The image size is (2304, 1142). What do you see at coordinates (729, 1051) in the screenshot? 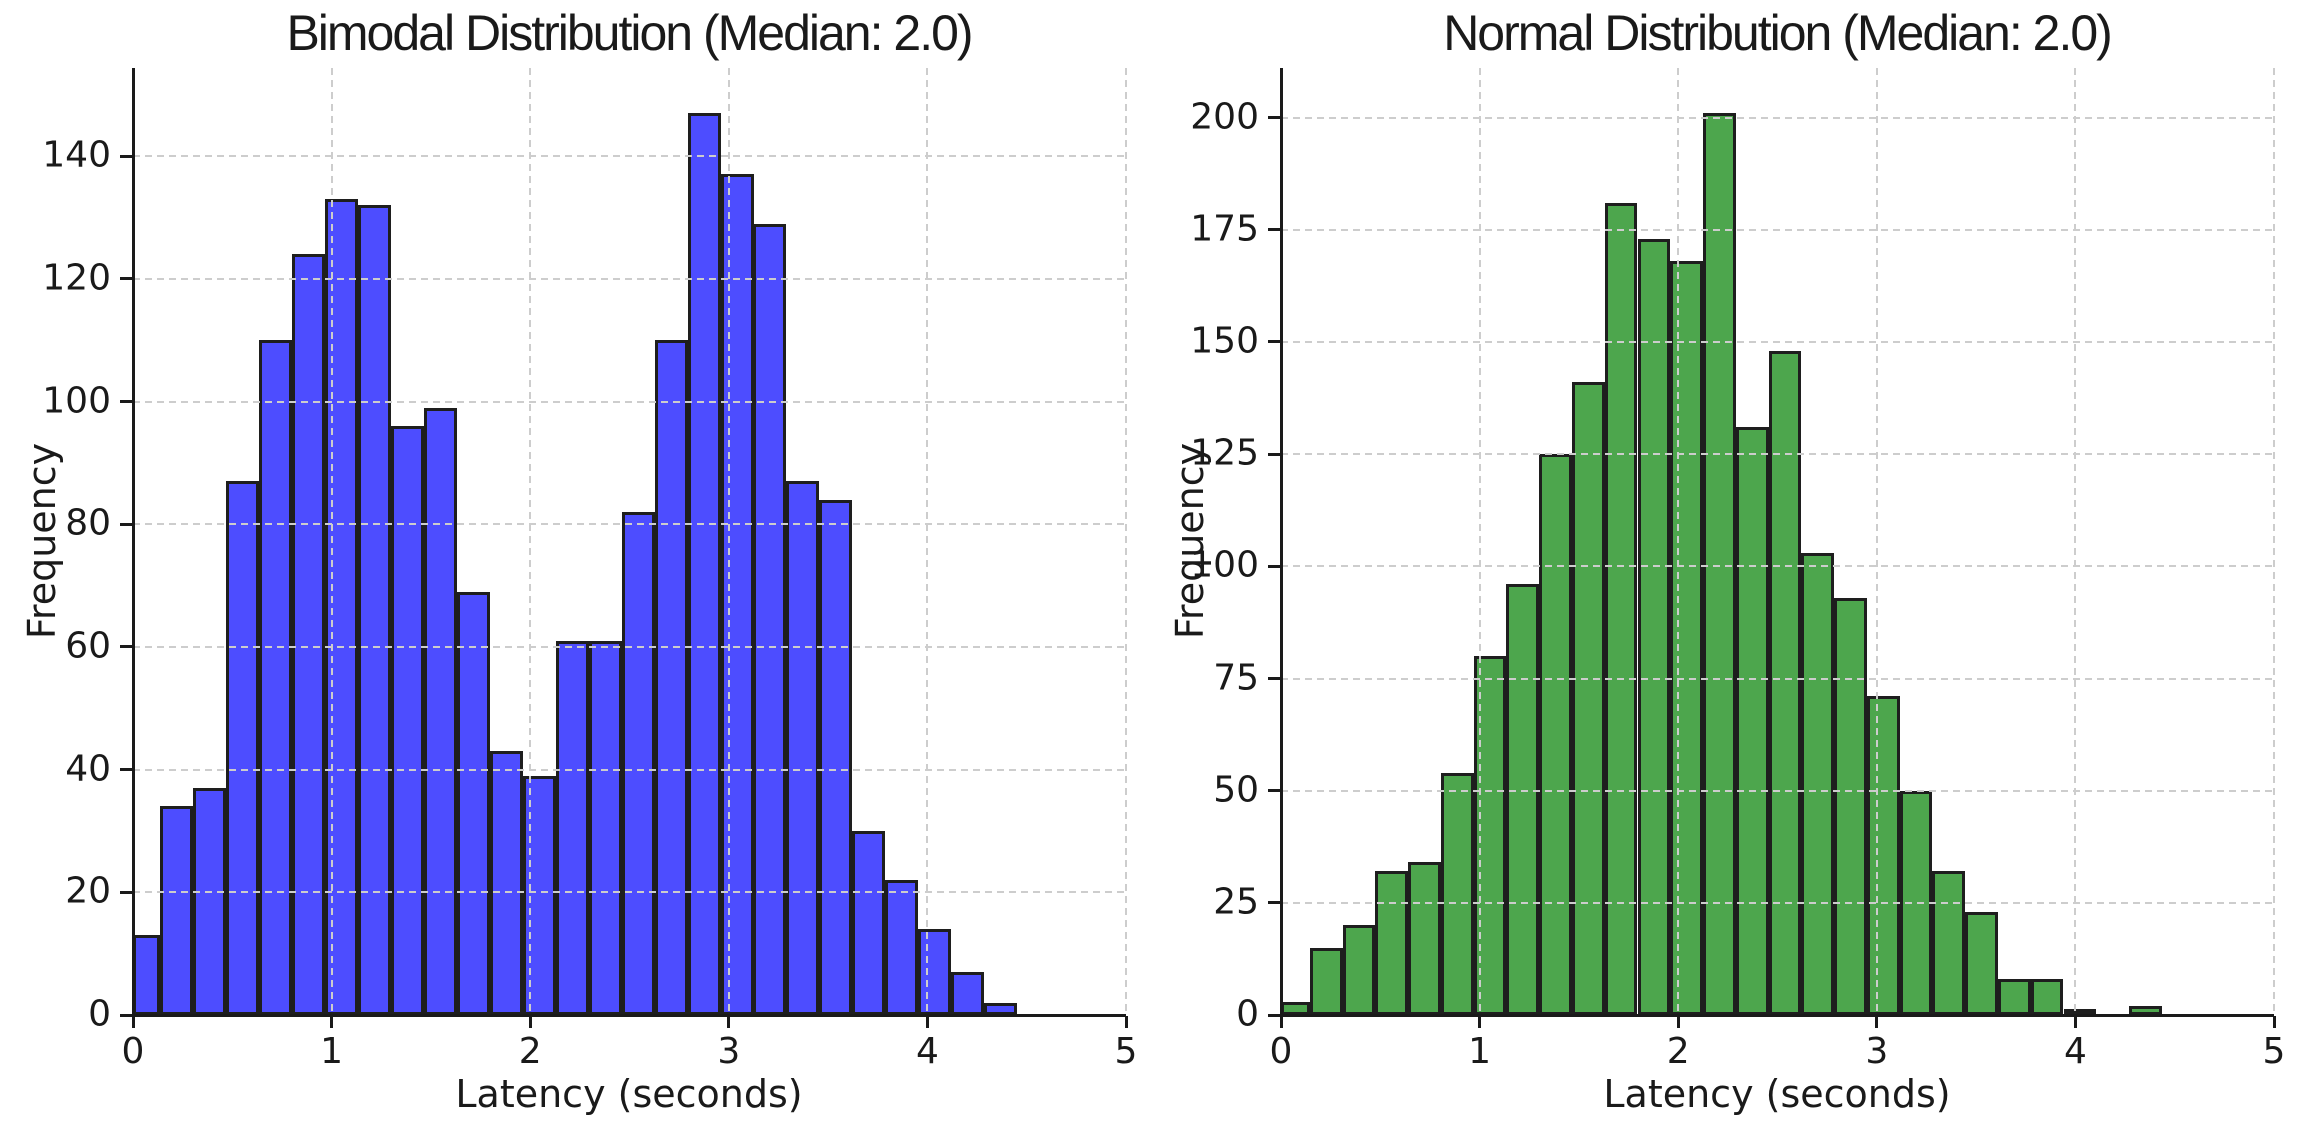
I see `x-tick-label: 3` at bounding box center [729, 1051].